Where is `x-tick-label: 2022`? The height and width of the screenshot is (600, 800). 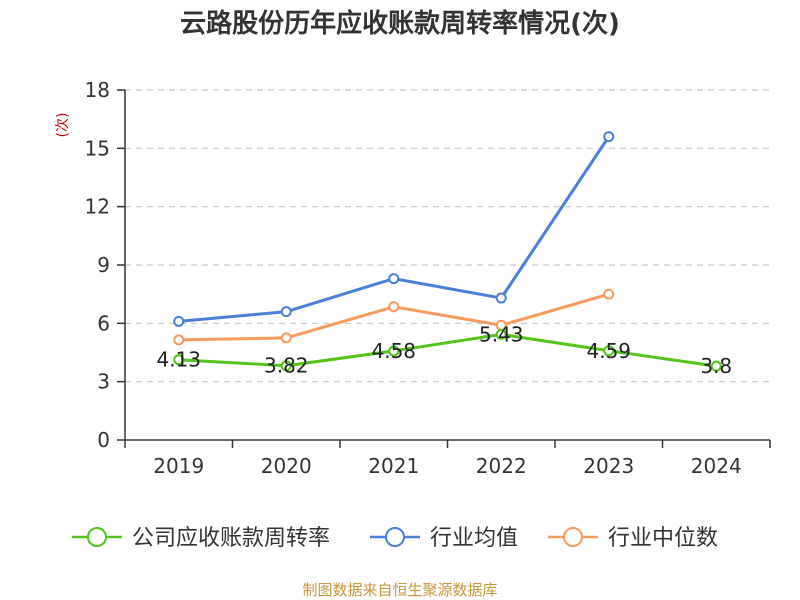
x-tick-label: 2022 is located at coordinates (501, 466).